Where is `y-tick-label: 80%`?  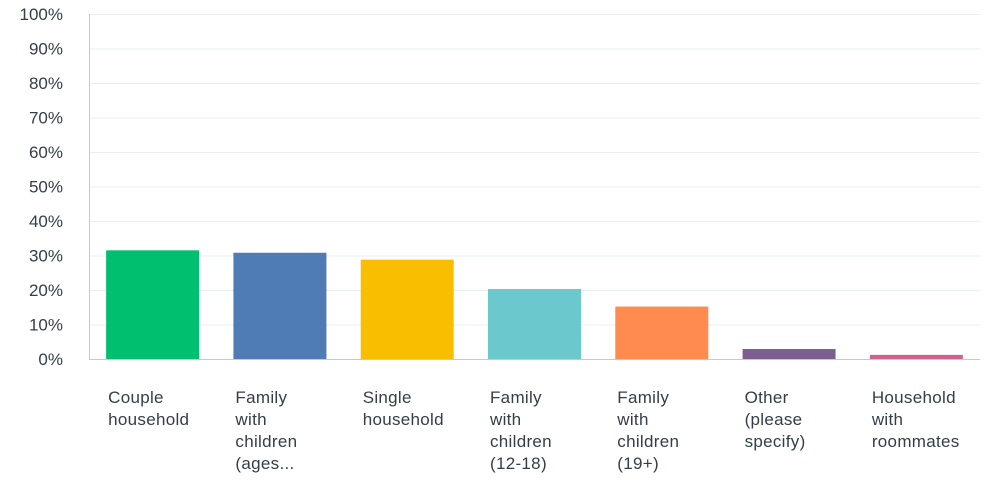
y-tick-label: 80% is located at coordinates (46, 83).